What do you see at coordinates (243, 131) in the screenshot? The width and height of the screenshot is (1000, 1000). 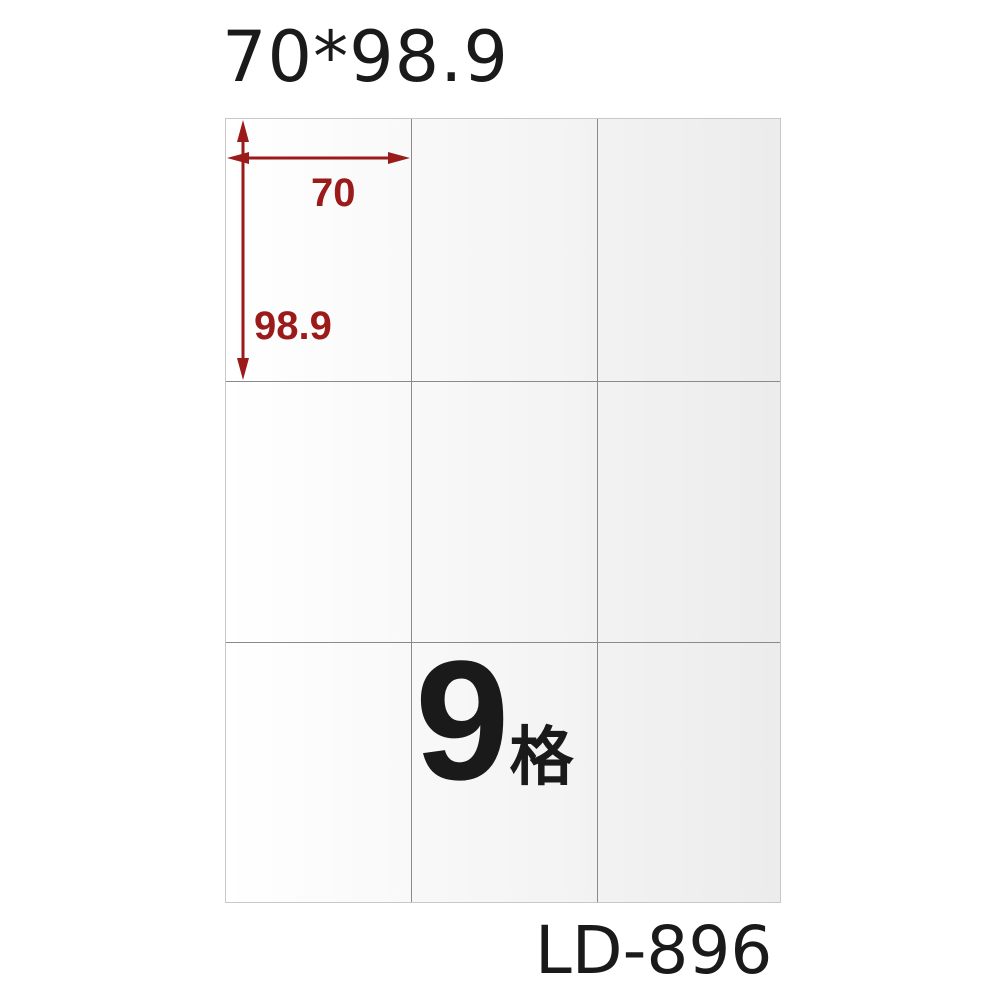 I see `arrow-up-icon` at bounding box center [243, 131].